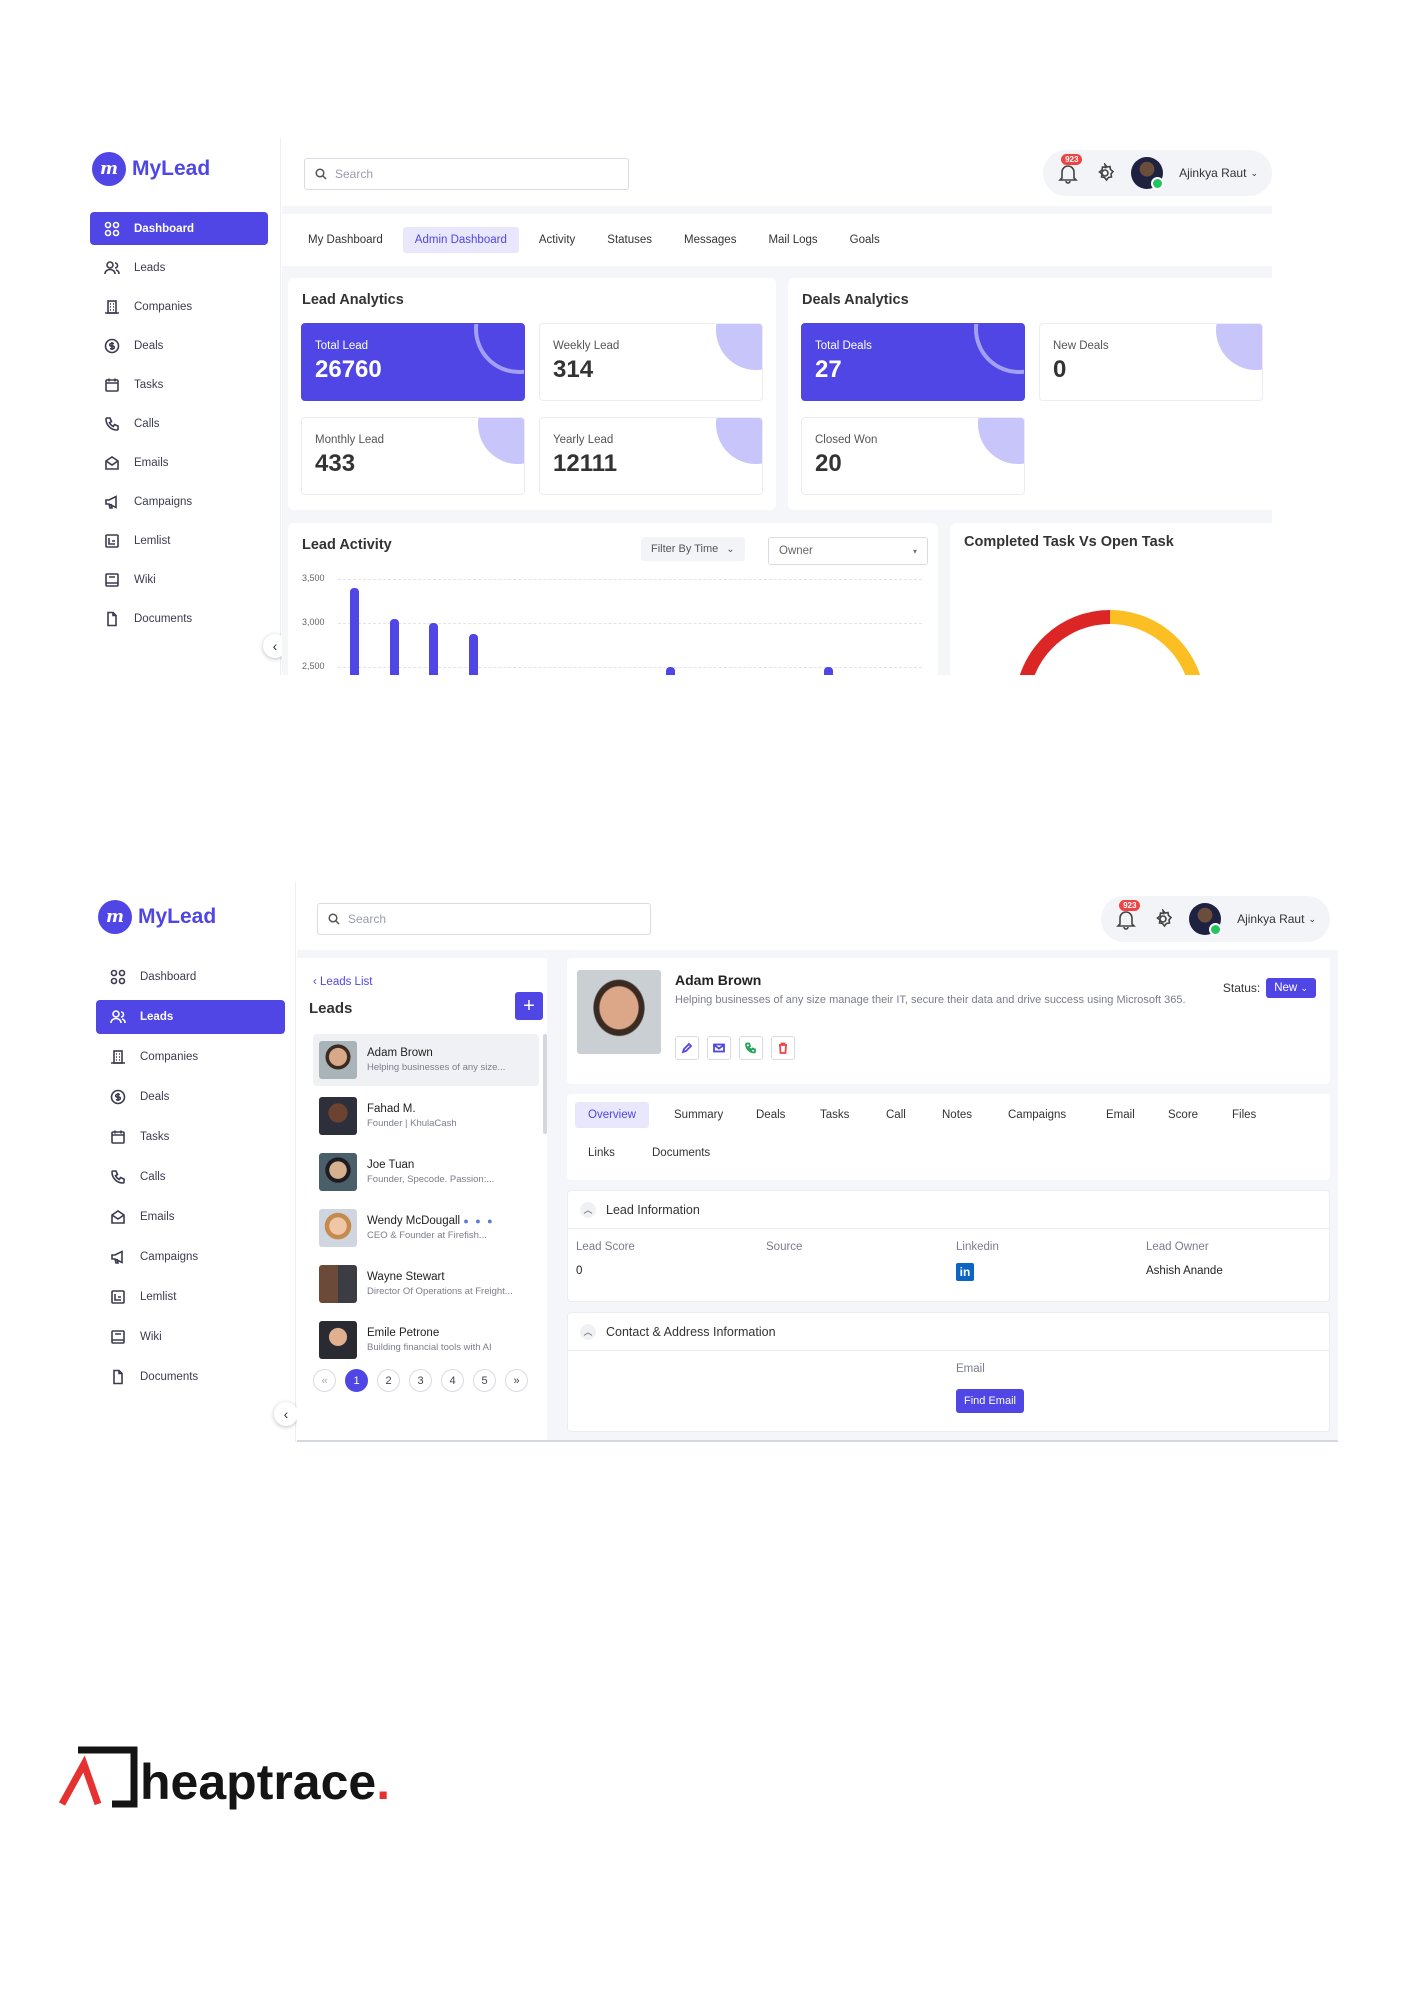 The height and width of the screenshot is (2000, 1414). I want to click on megaphone-icon, so click(111, 501).